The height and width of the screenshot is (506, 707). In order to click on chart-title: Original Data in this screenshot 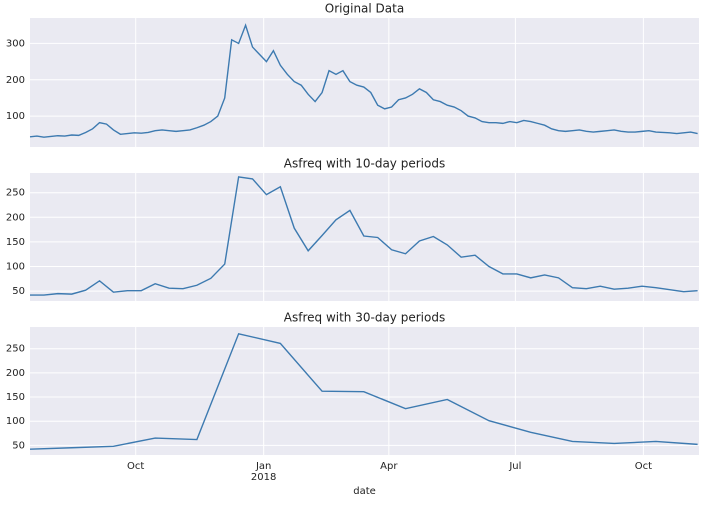, I will do `click(364, 9)`.